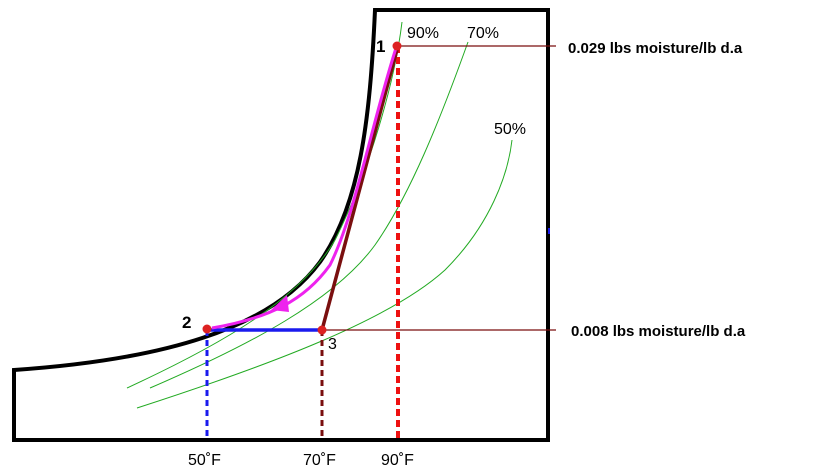  What do you see at coordinates (658, 331) in the screenshot?
I see `humidity-label-low: 0.008 lbs moisture/lb d.a` at bounding box center [658, 331].